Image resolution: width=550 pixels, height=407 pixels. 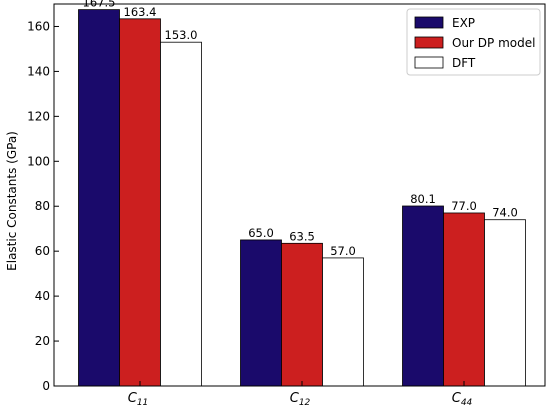 I want to click on y-tick-label: 160, so click(x=38, y=26).